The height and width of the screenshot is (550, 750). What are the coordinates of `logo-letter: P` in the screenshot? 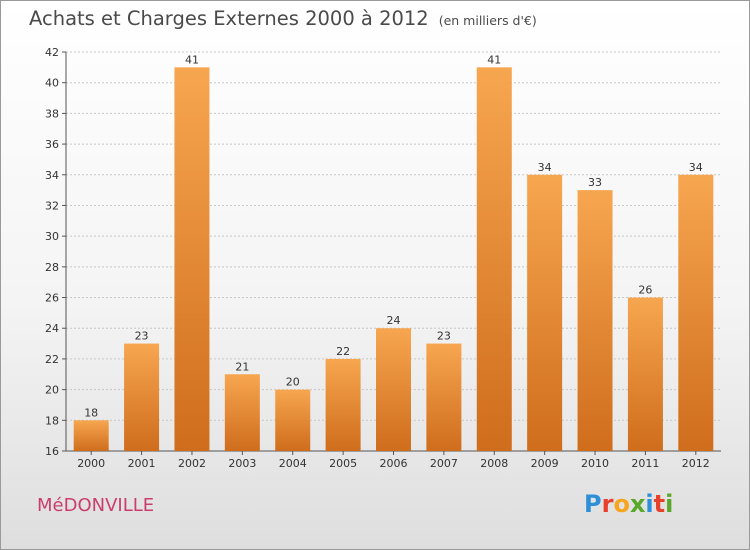 It's located at (593, 504).